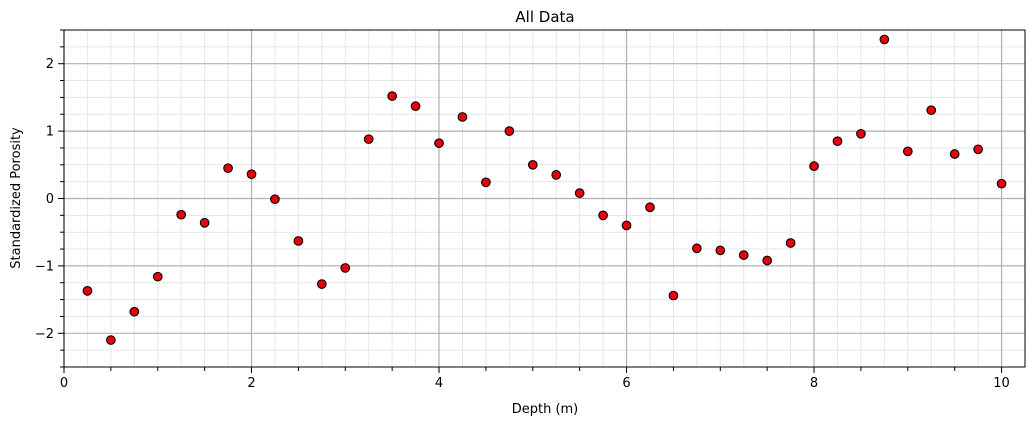 The width and height of the screenshot is (1034, 424). What do you see at coordinates (44, 199) in the screenshot?
I see `y-tick-labels: −2 −1 0 1 2` at bounding box center [44, 199].